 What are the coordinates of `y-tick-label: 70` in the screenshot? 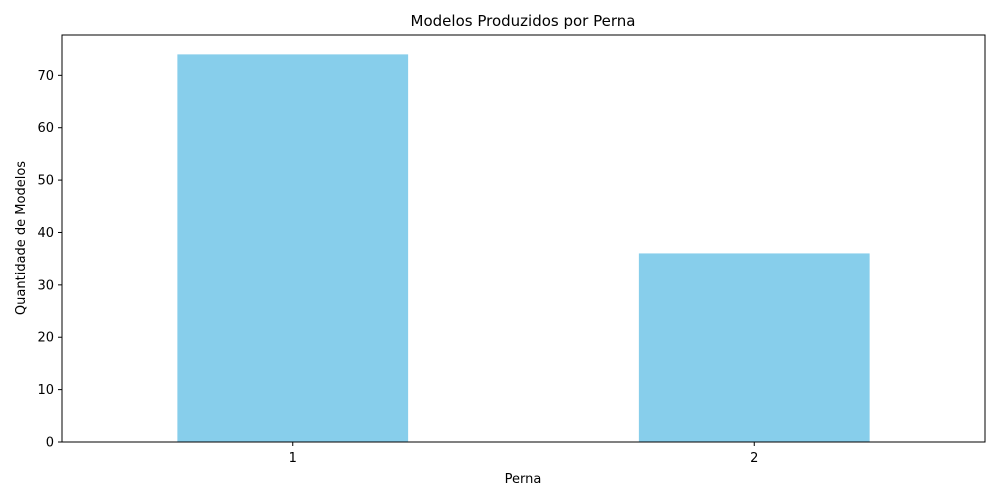 It's located at (45, 76).